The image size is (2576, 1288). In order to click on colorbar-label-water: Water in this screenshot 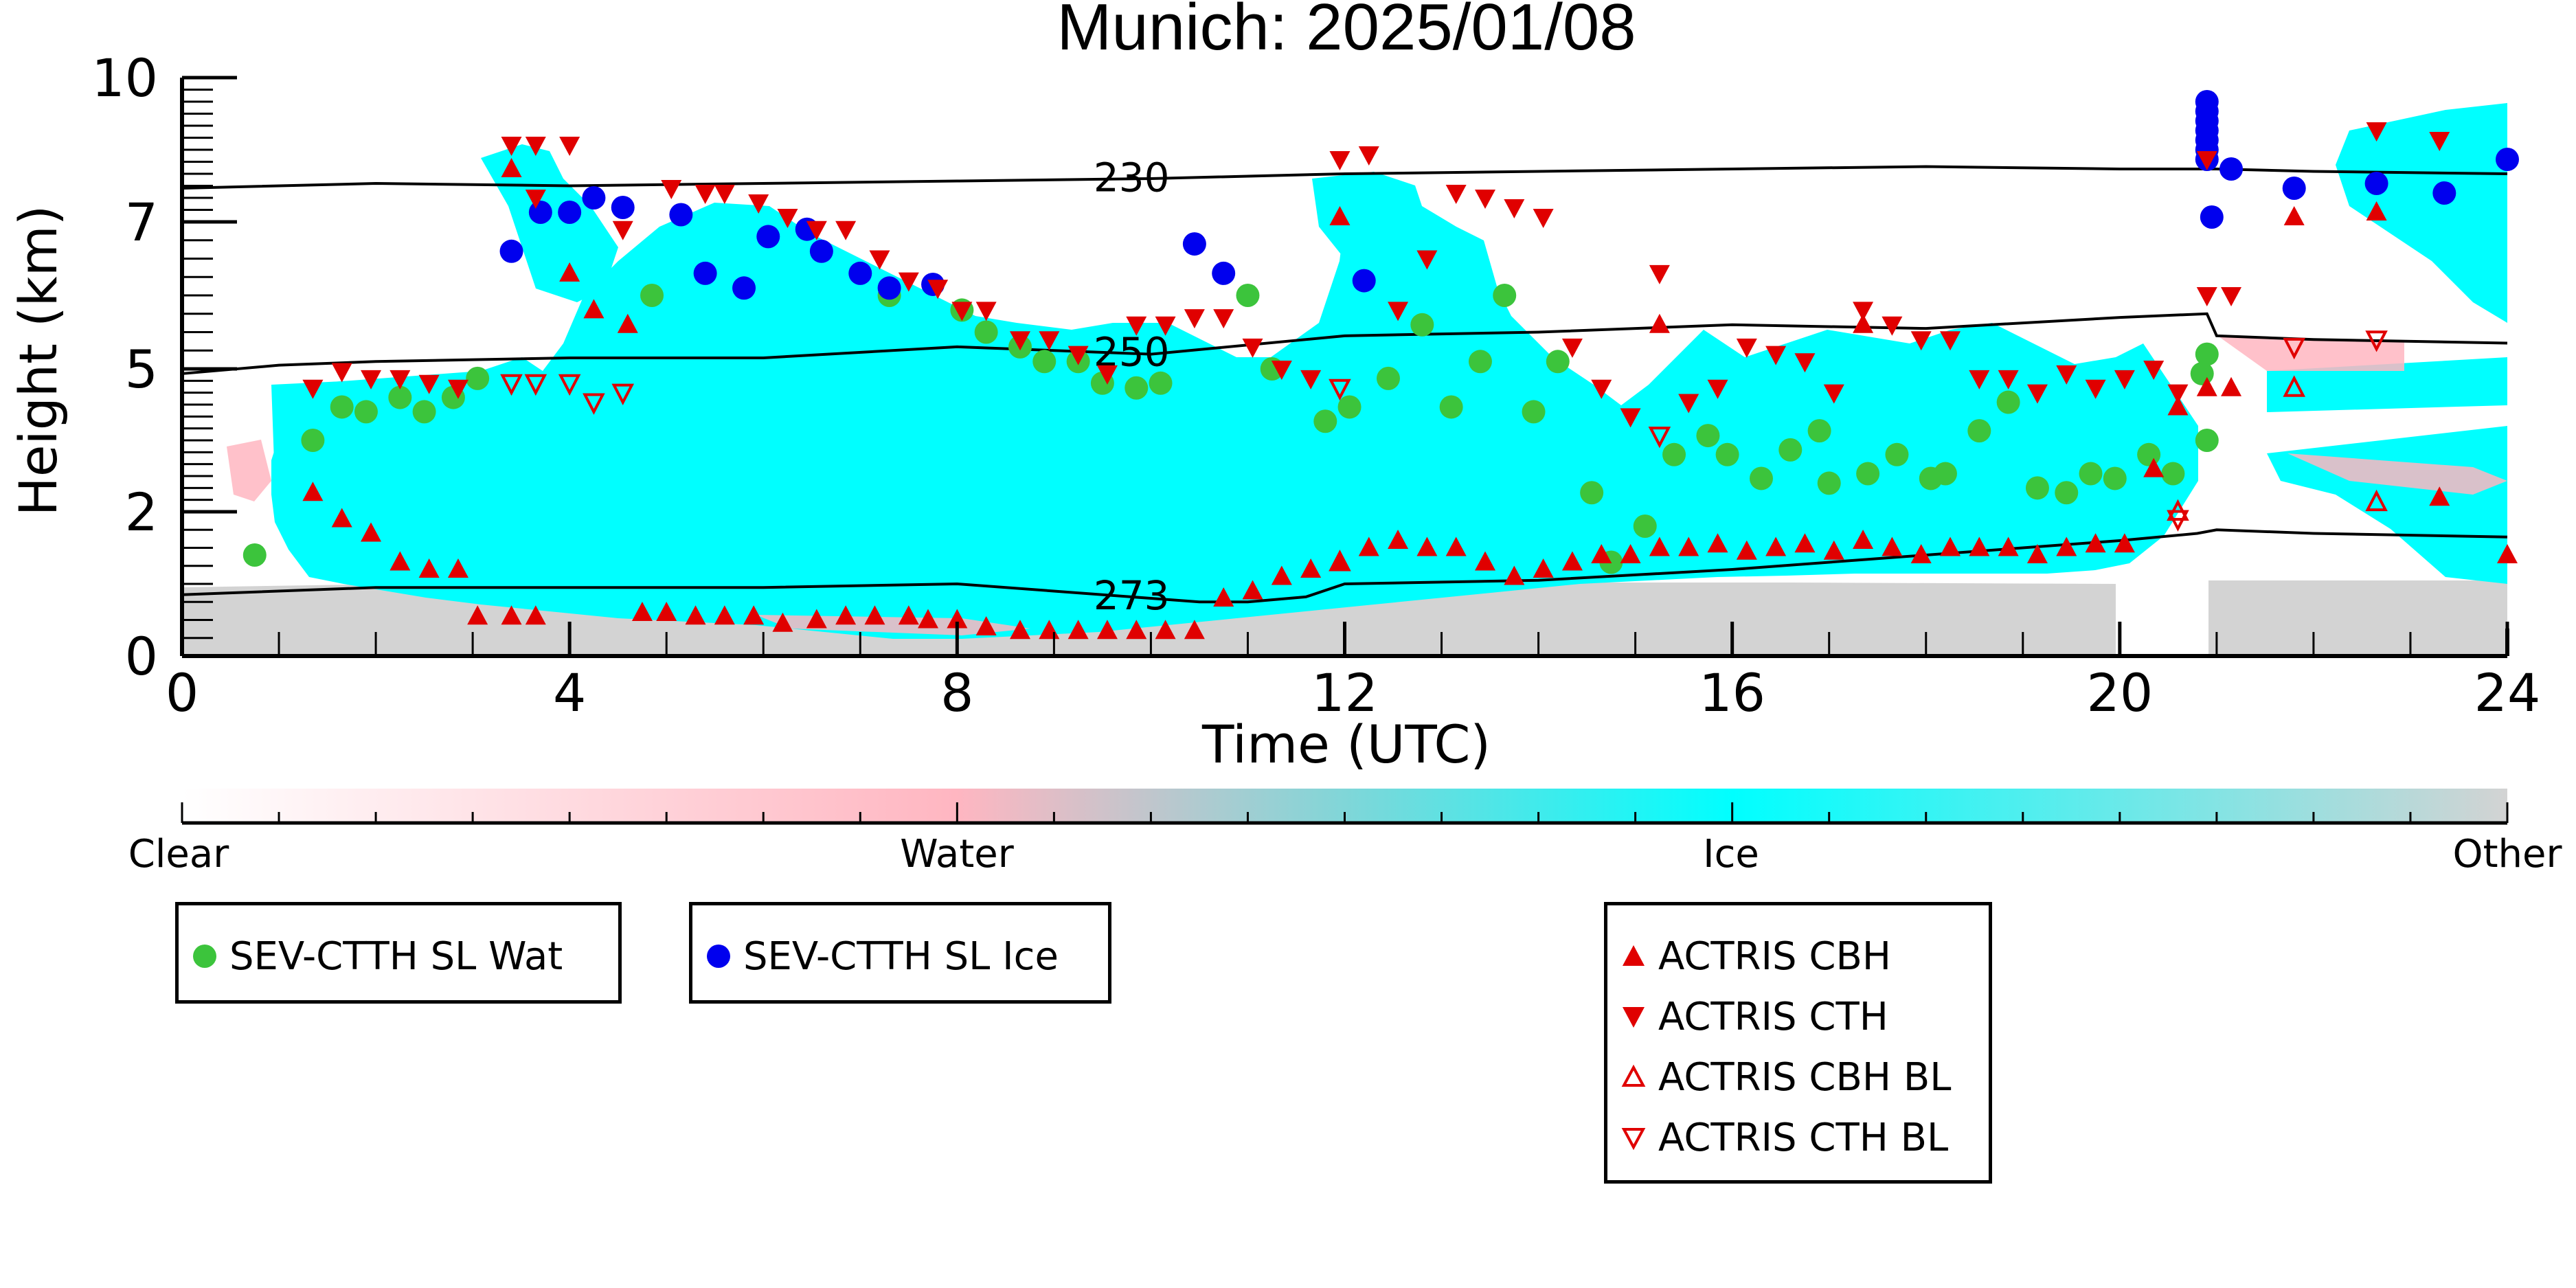, I will do `click(957, 854)`.